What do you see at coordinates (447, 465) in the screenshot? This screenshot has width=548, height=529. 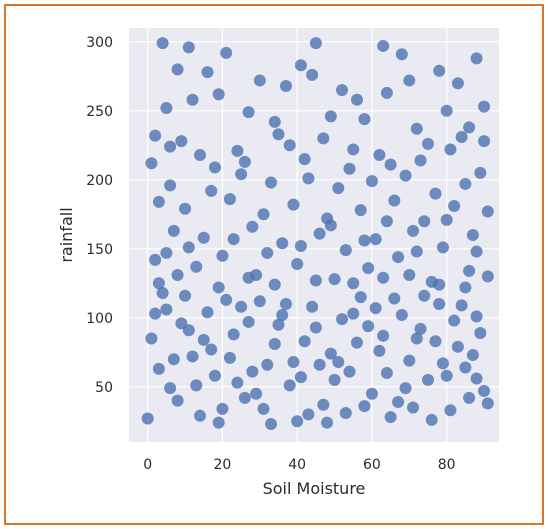 I see `x-tick-label: 80` at bounding box center [447, 465].